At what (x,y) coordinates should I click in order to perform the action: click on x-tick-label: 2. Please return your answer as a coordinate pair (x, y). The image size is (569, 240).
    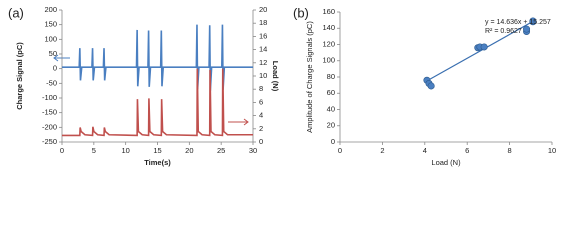
    Looking at the image, I should click on (382, 150).